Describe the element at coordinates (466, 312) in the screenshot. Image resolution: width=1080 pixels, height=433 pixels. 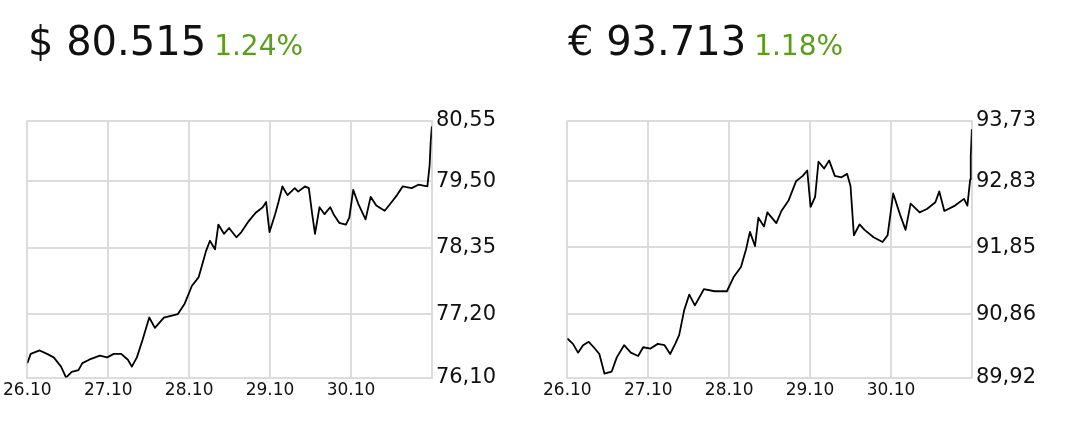
I see `y-tick-label: 77,20` at that location.